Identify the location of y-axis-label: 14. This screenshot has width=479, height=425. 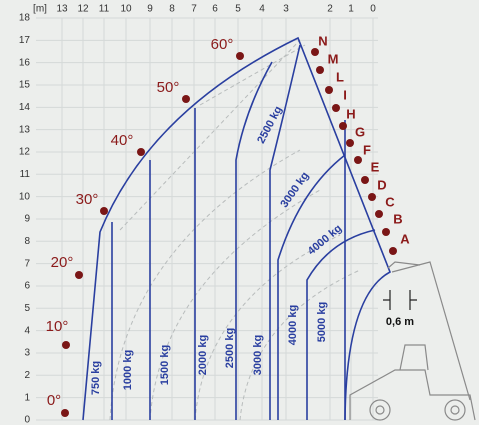
(25, 107).